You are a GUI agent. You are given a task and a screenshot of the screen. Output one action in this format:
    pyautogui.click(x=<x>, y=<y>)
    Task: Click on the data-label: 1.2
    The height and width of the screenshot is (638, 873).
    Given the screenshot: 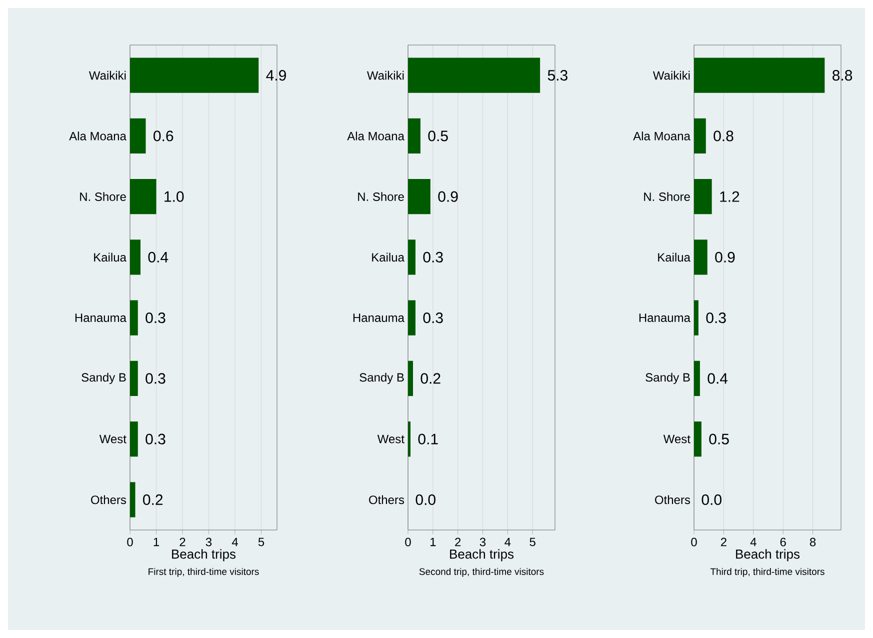 What is the action you would take?
    pyautogui.click(x=730, y=196)
    